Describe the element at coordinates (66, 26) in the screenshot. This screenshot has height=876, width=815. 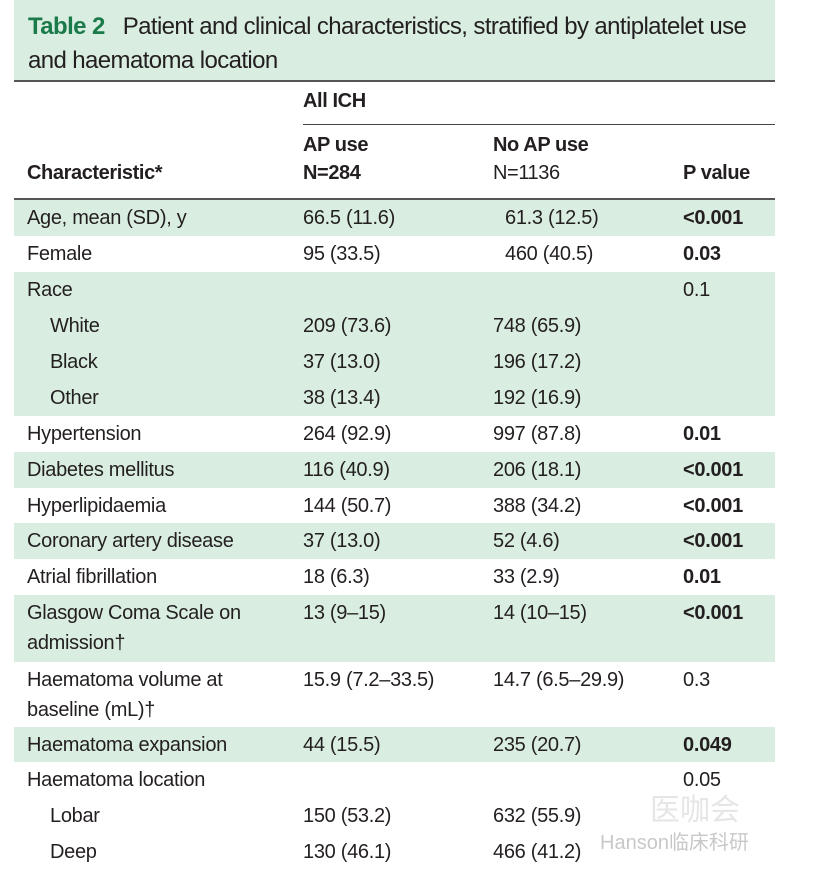
I see `table-label: Table 2` at that location.